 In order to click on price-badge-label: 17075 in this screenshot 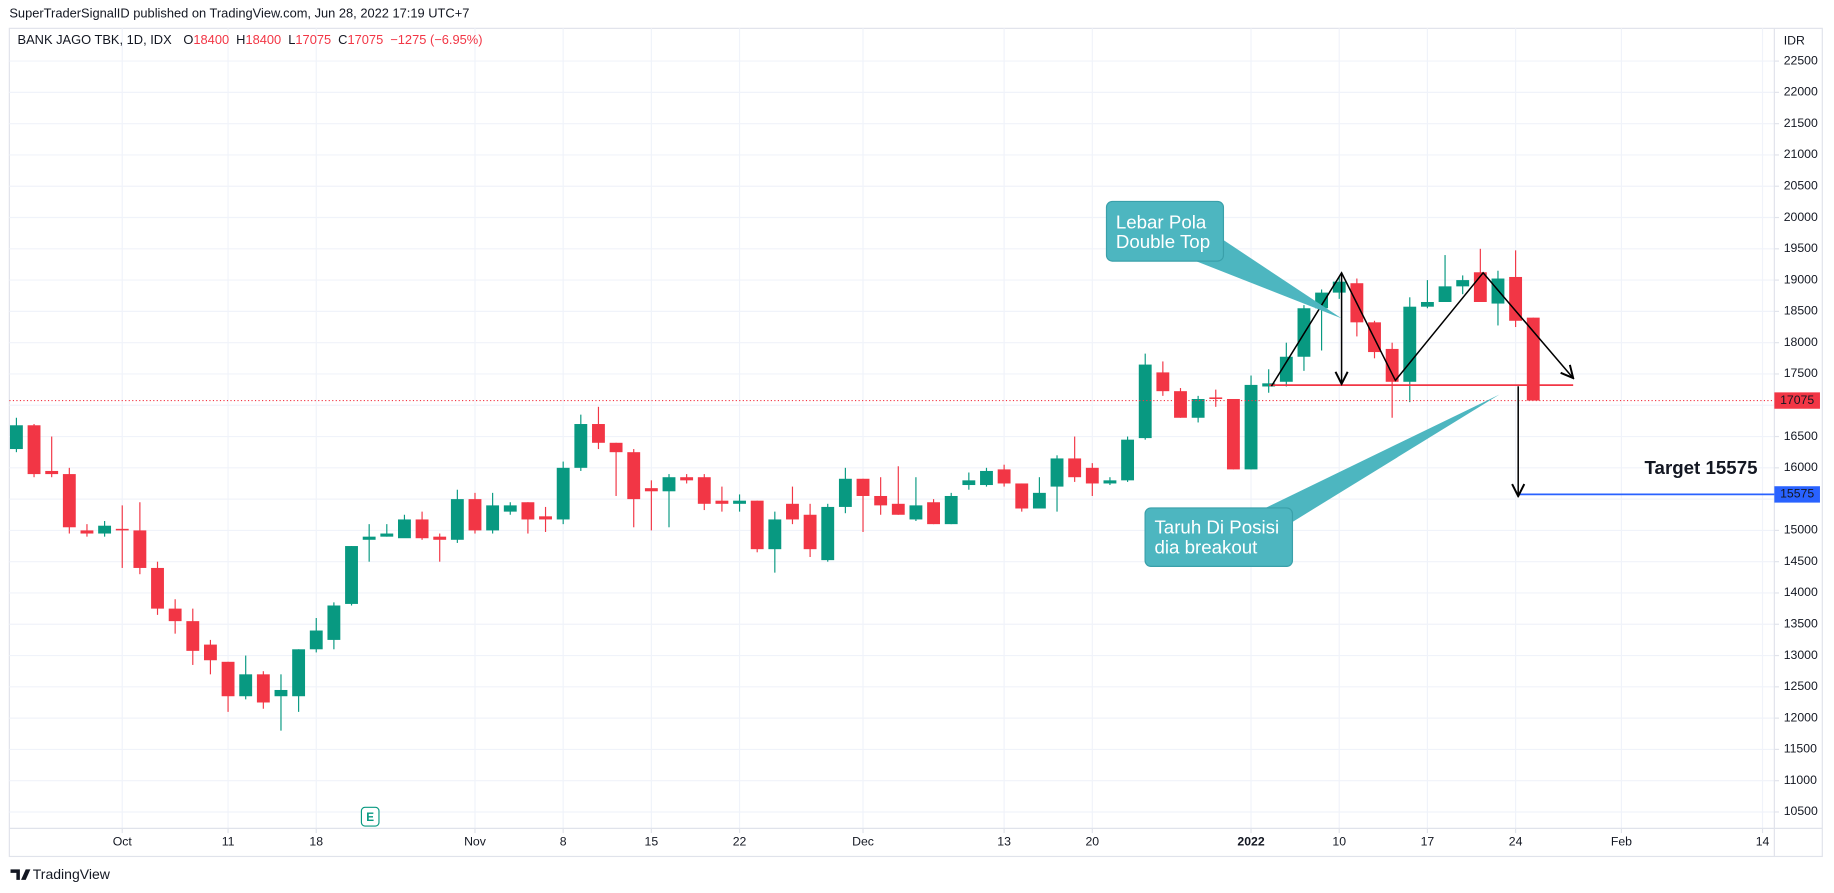, I will do `click(1797, 400)`.